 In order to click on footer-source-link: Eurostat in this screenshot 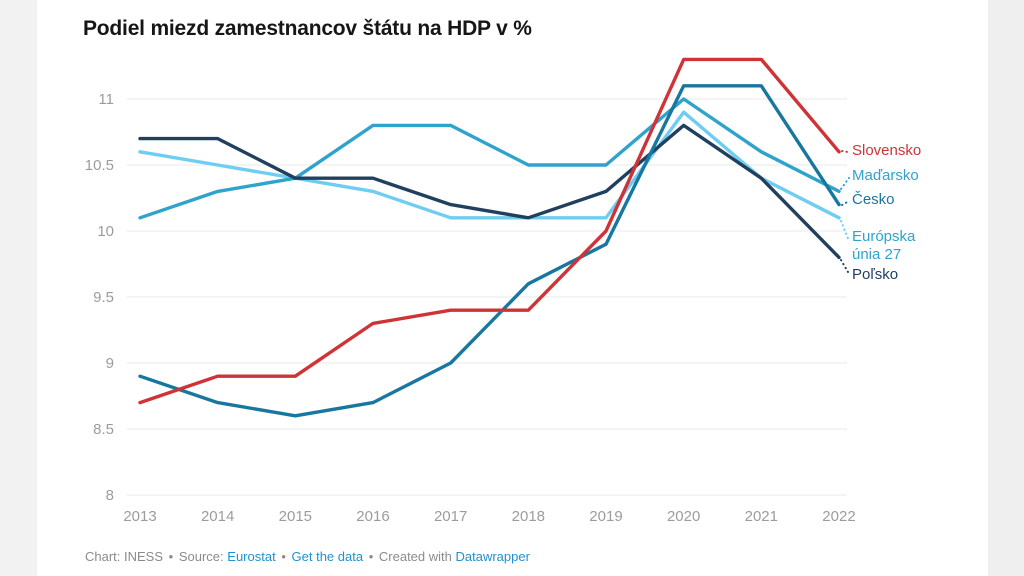, I will do `click(251, 556)`.